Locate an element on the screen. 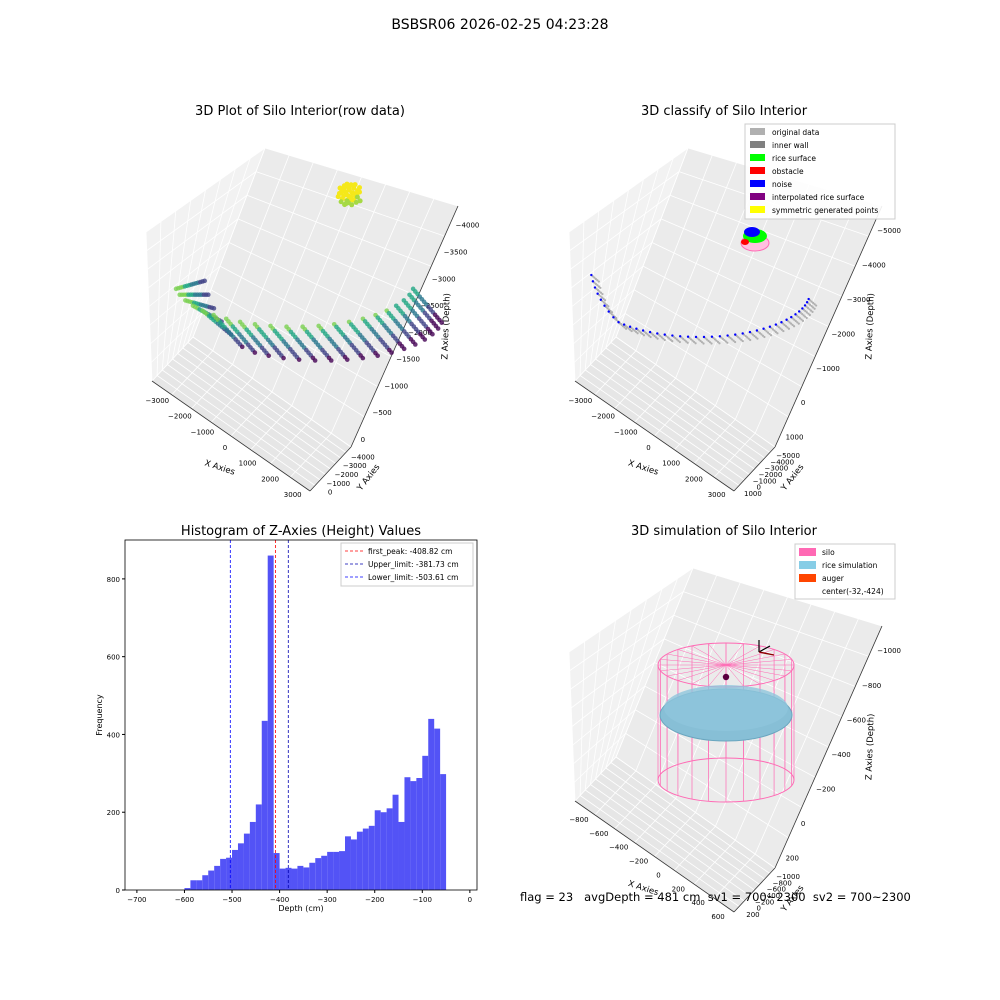 The height and width of the screenshot is (1000, 1000). legend-label: silo is located at coordinates (828, 552).